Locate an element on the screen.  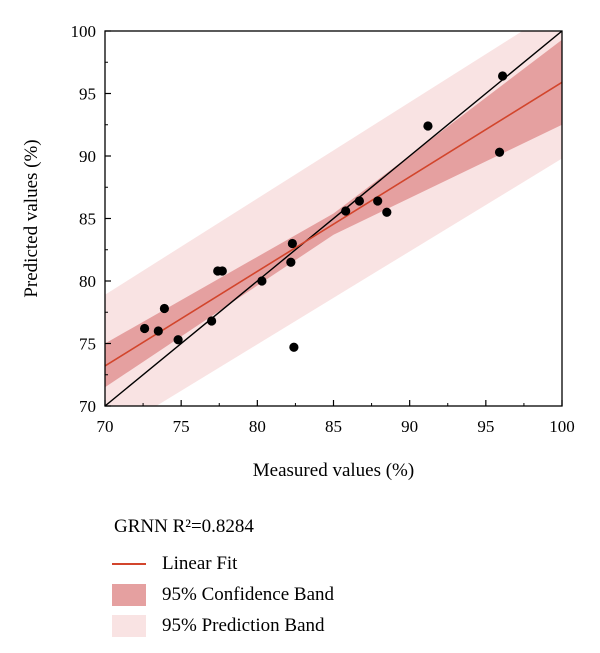
x-tick-label-70: 70 is located at coordinates (105, 426).